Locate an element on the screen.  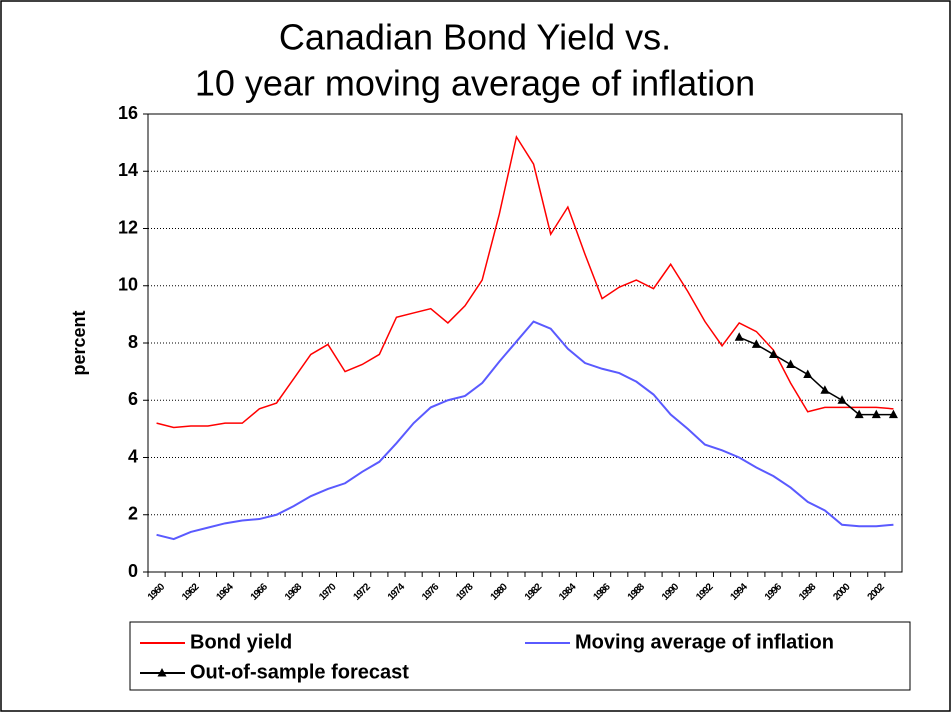
series-line is located at coordinates (816, 376).